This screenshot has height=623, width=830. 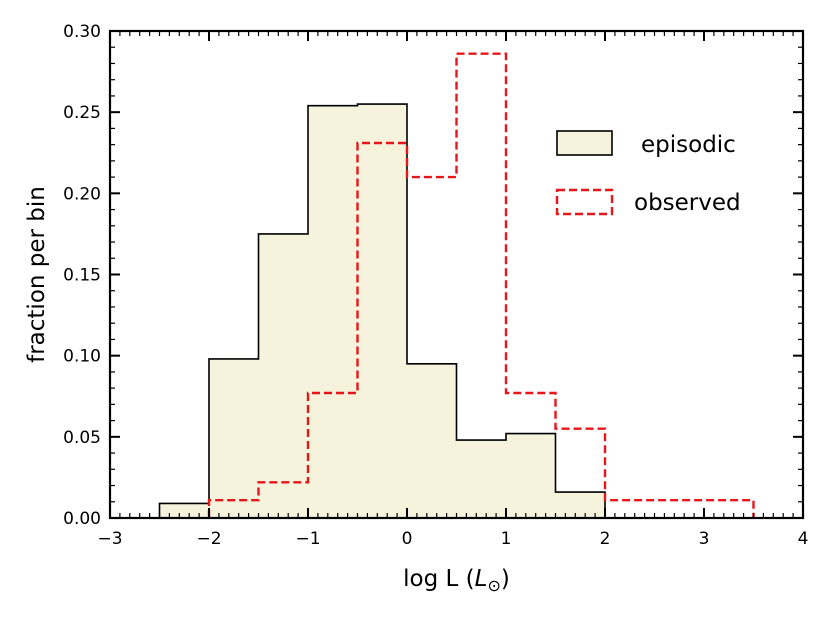 I want to click on y-tick-label: 0.05, so click(x=82, y=438).